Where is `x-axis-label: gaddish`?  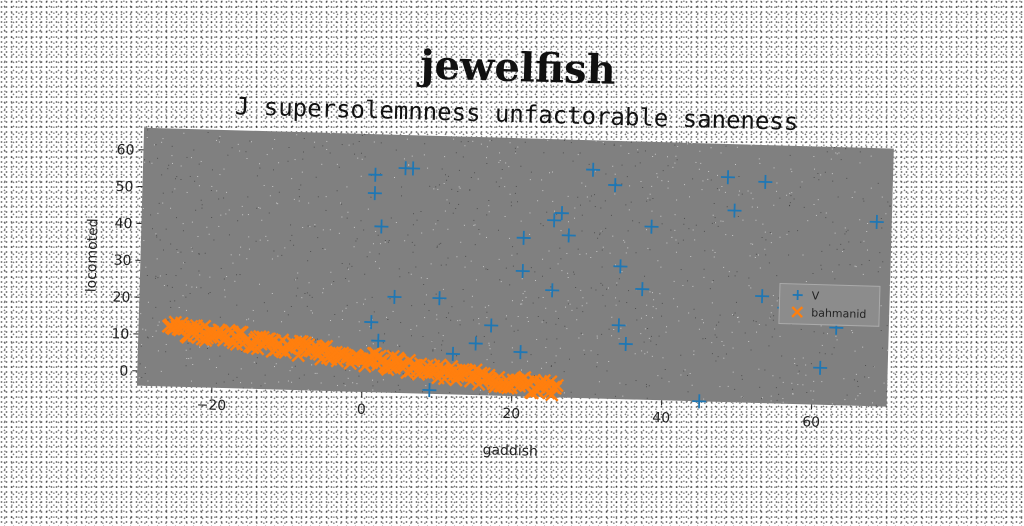
x-axis-label: gaddish is located at coordinates (510, 451).